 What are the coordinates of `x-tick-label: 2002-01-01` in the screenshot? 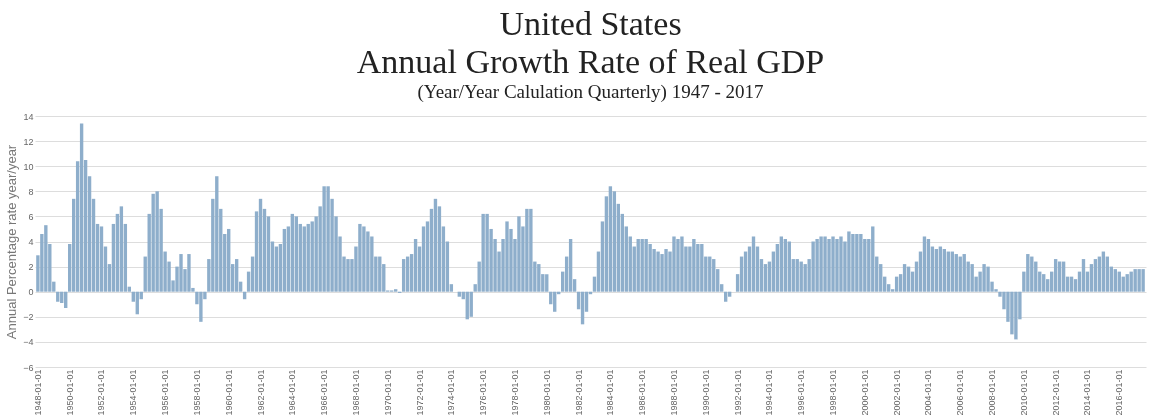 It's located at (896, 392).